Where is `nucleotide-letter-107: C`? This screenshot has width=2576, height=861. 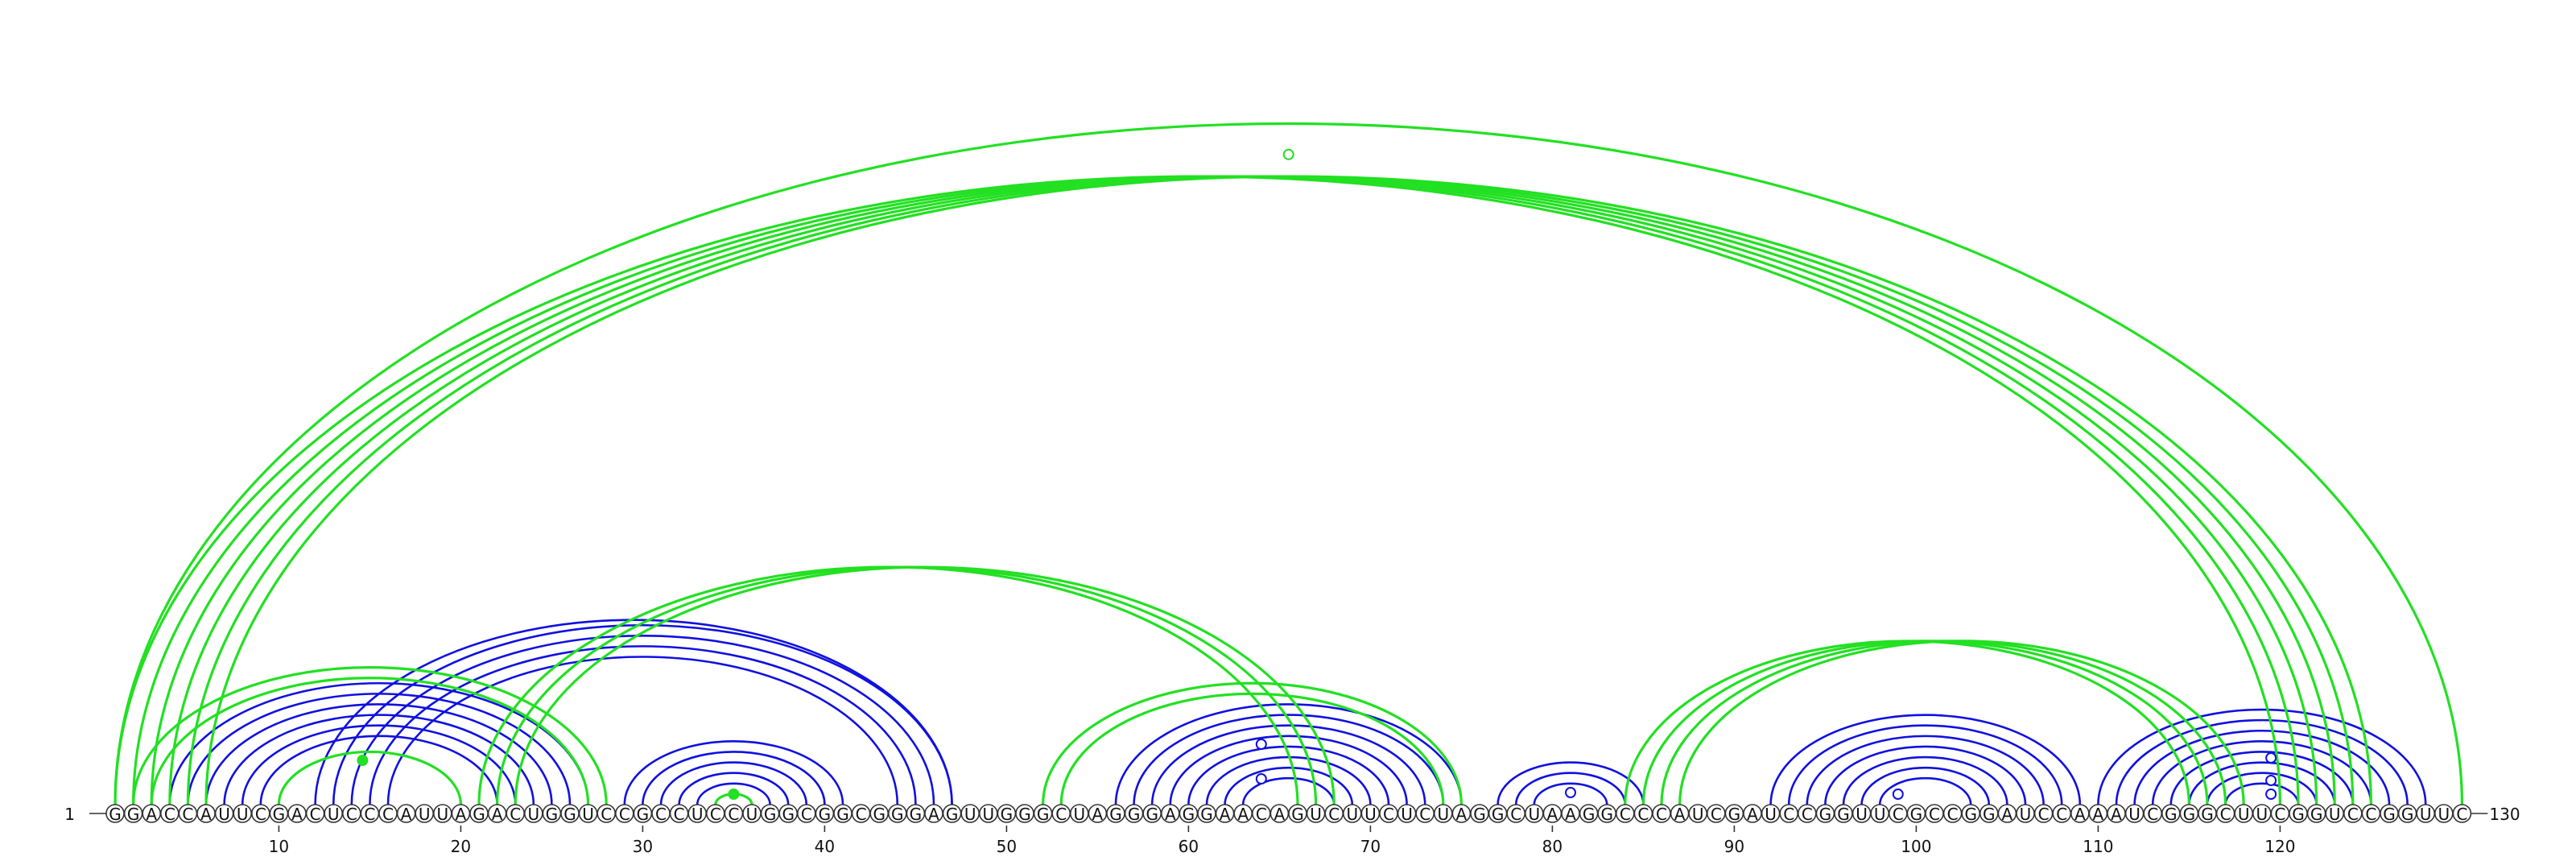
nucleotide-letter-107: C is located at coordinates (2044, 814).